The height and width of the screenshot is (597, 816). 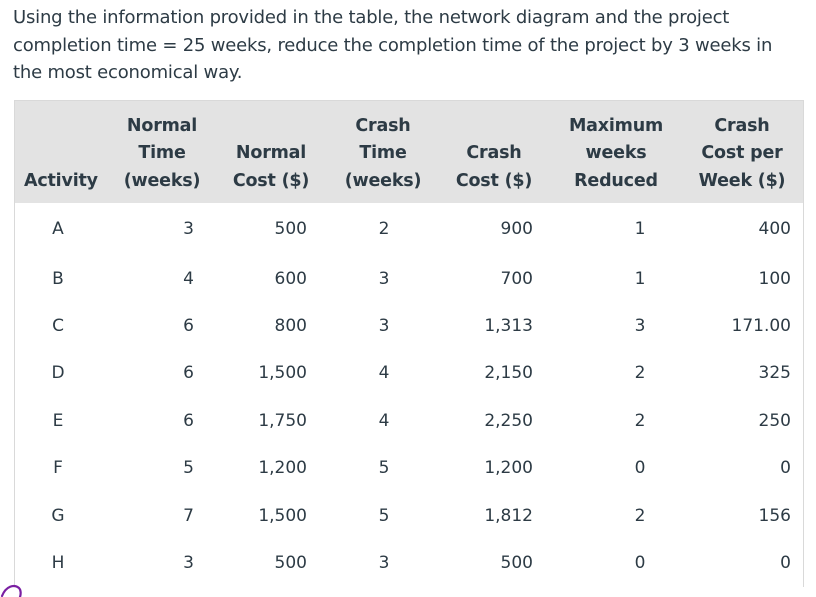 I want to click on header-crash-cost: Crash Cost ($), so click(x=494, y=167).